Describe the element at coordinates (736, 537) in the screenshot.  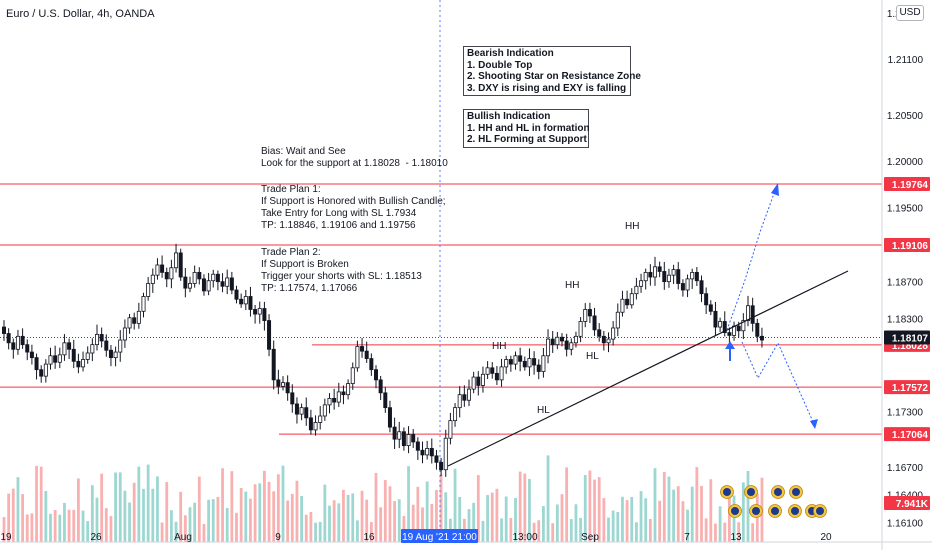
I see `time-tick-label: 13` at that location.